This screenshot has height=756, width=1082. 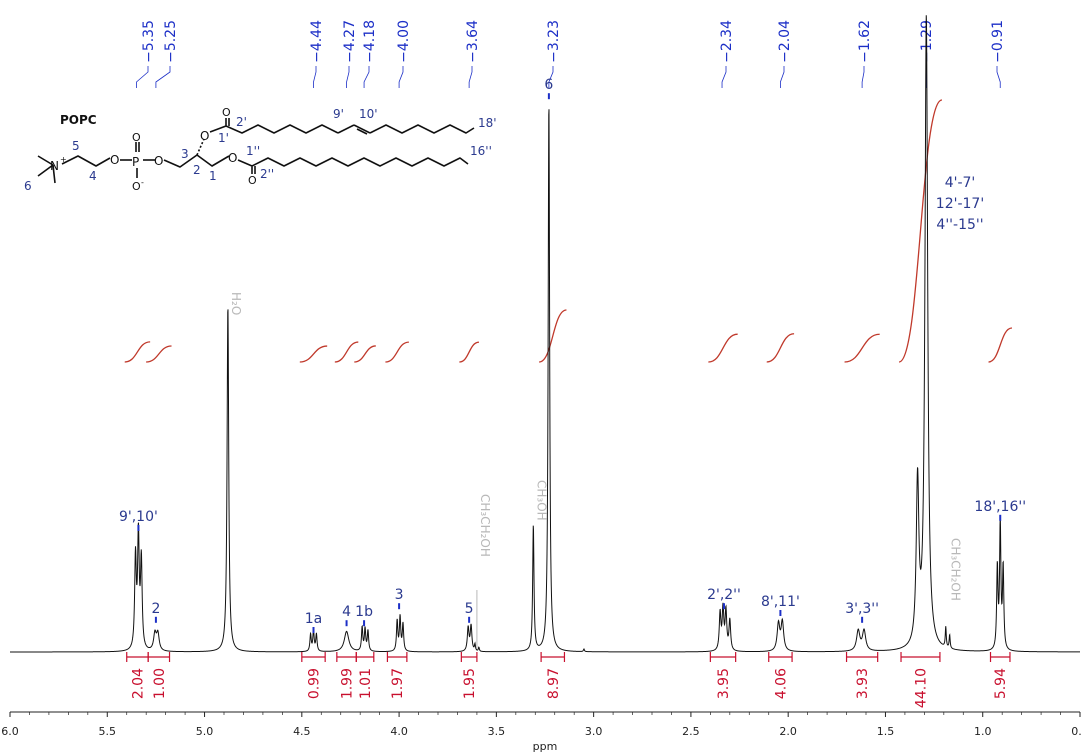 I want to click on peak-shift-label: −4.27, so click(x=350, y=41).